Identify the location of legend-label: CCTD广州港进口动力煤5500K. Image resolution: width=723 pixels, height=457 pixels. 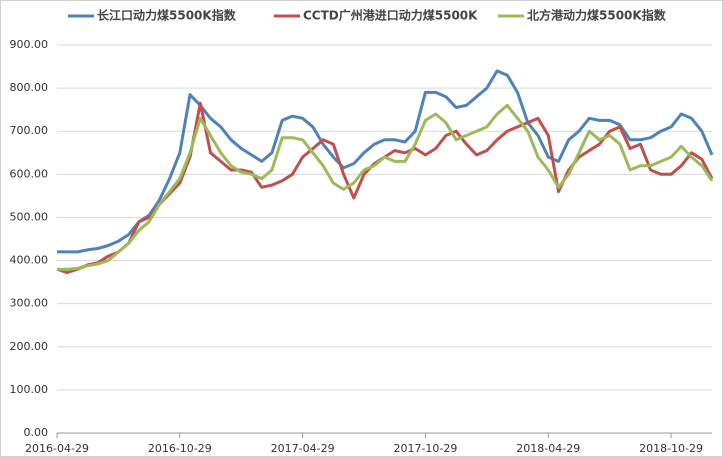
(390, 15).